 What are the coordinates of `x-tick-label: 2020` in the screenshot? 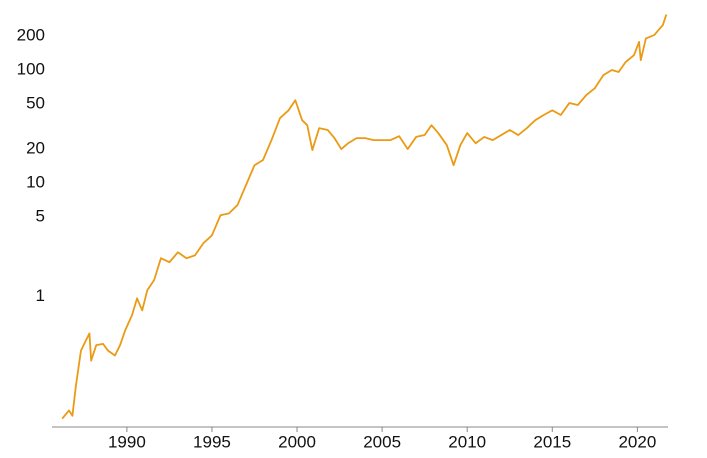 It's located at (637, 441).